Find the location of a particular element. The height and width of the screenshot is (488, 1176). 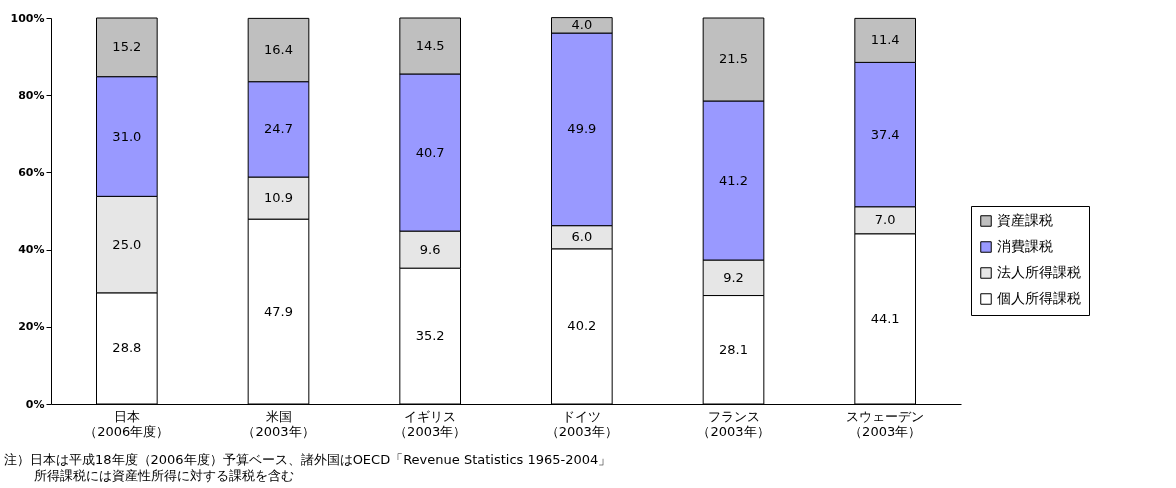

data-label: 15.2 is located at coordinates (127, 47).